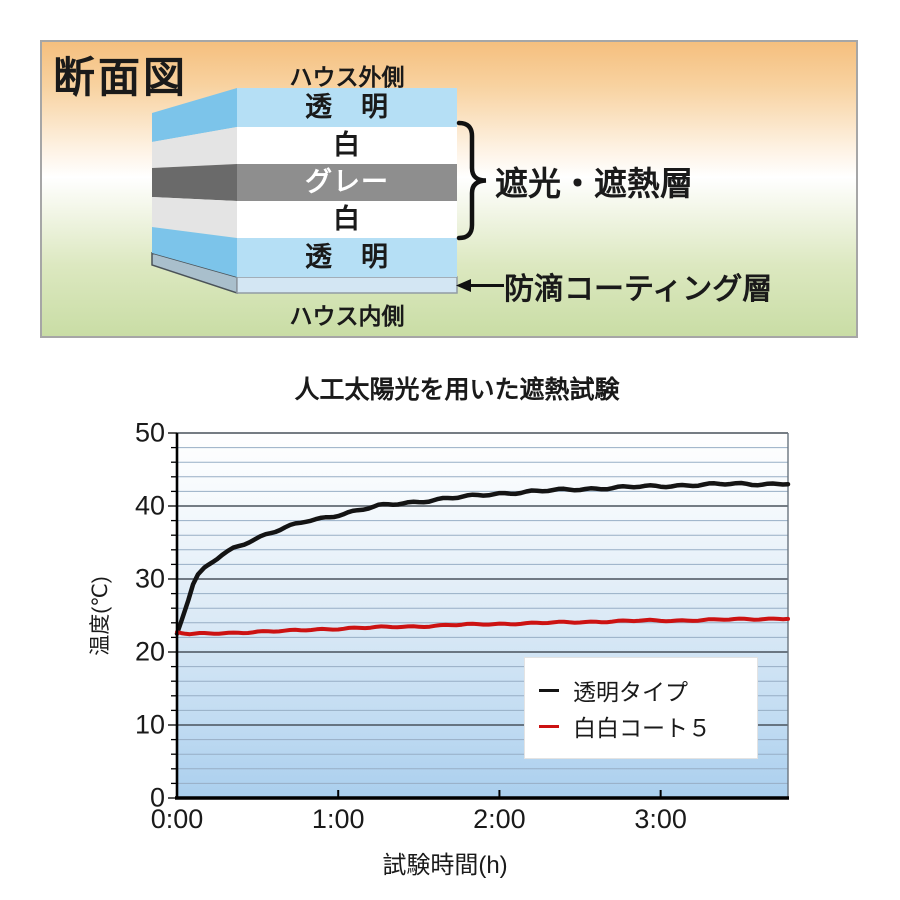  What do you see at coordinates (445, 865) in the screenshot?
I see `x-axis-title: 試験時間(h)` at bounding box center [445, 865].